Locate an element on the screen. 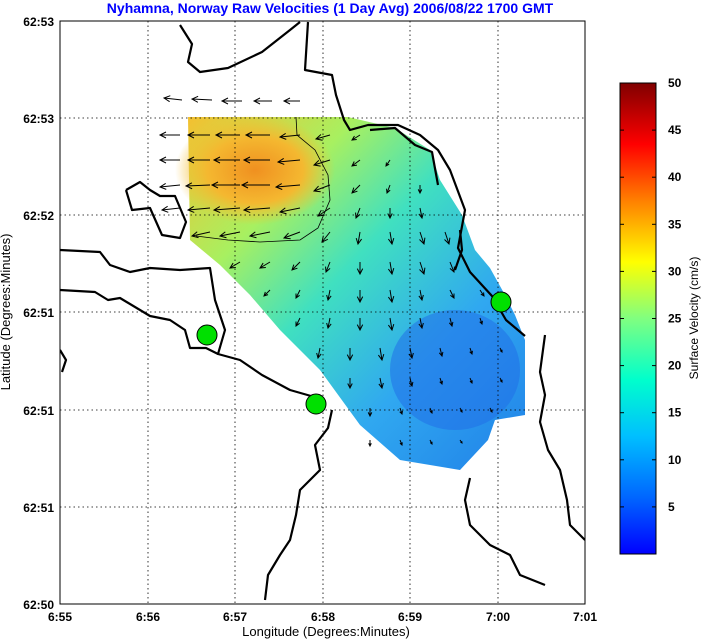 Image resolution: width=702 pixels, height=639 pixels. colorbar-tick-label: 5 is located at coordinates (671, 507).